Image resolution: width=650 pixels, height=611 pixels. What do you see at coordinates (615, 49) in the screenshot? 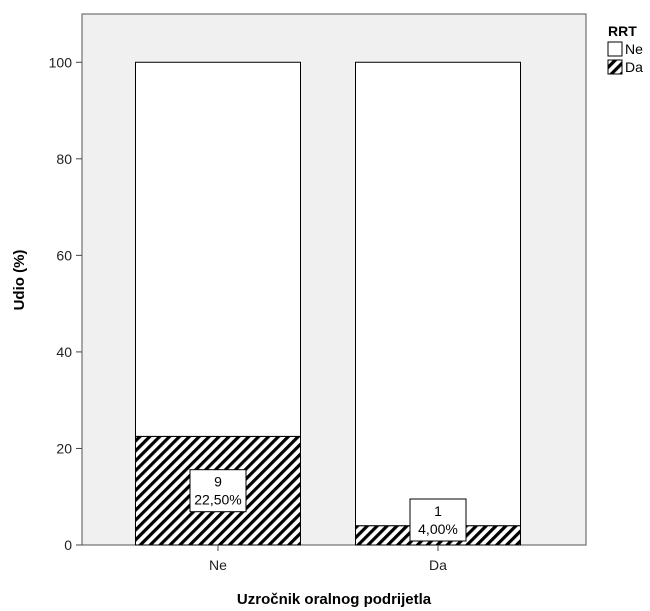
I see `legend-swatch-ne` at bounding box center [615, 49].